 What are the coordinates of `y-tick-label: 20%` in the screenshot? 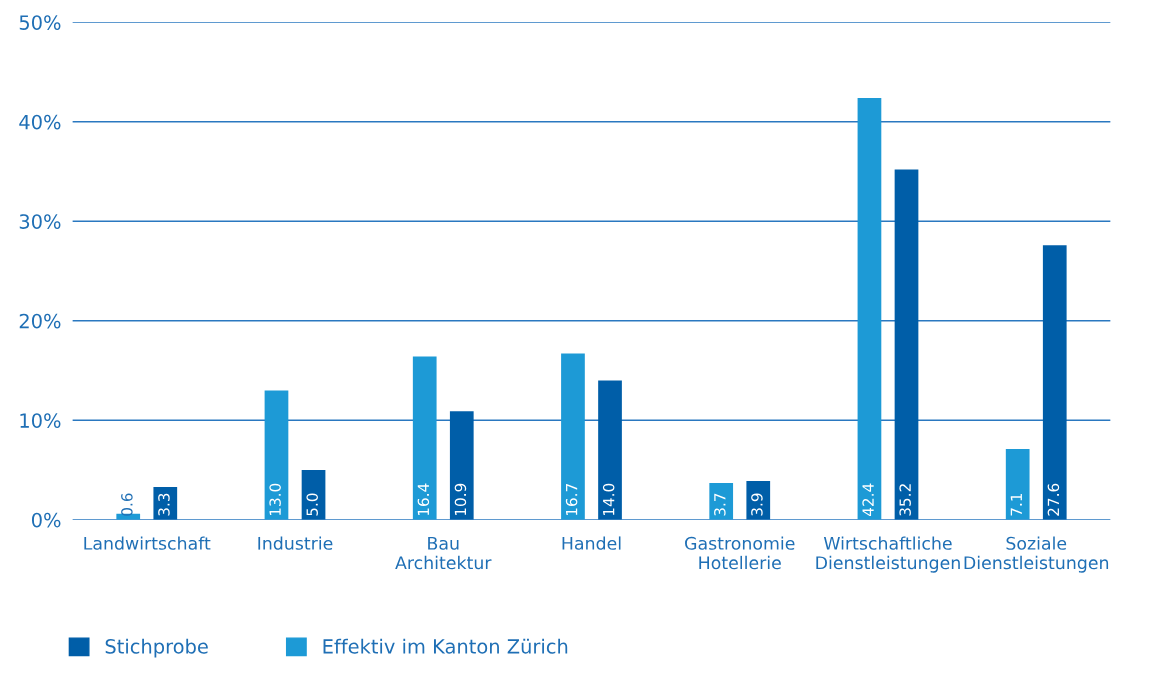 It's located at (40, 321).